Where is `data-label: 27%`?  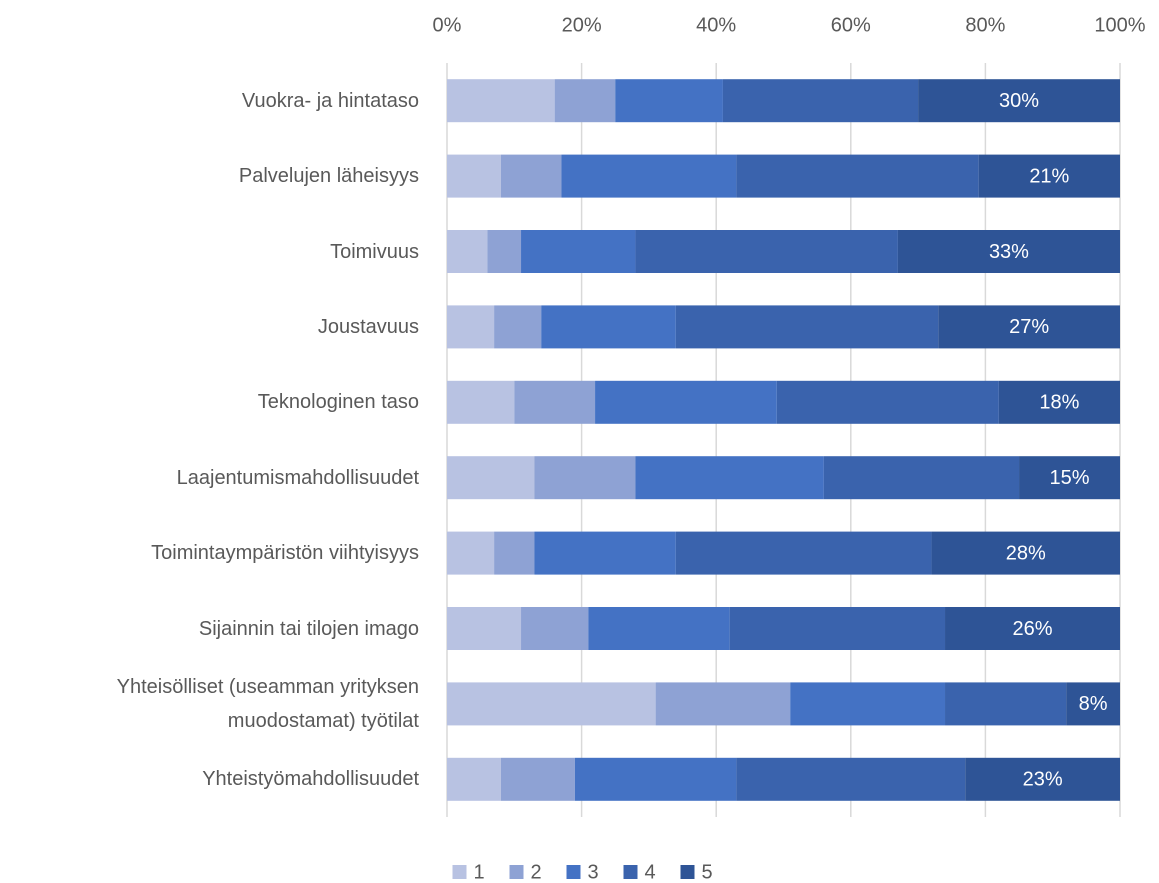
data-label: 27% is located at coordinates (1029, 327).